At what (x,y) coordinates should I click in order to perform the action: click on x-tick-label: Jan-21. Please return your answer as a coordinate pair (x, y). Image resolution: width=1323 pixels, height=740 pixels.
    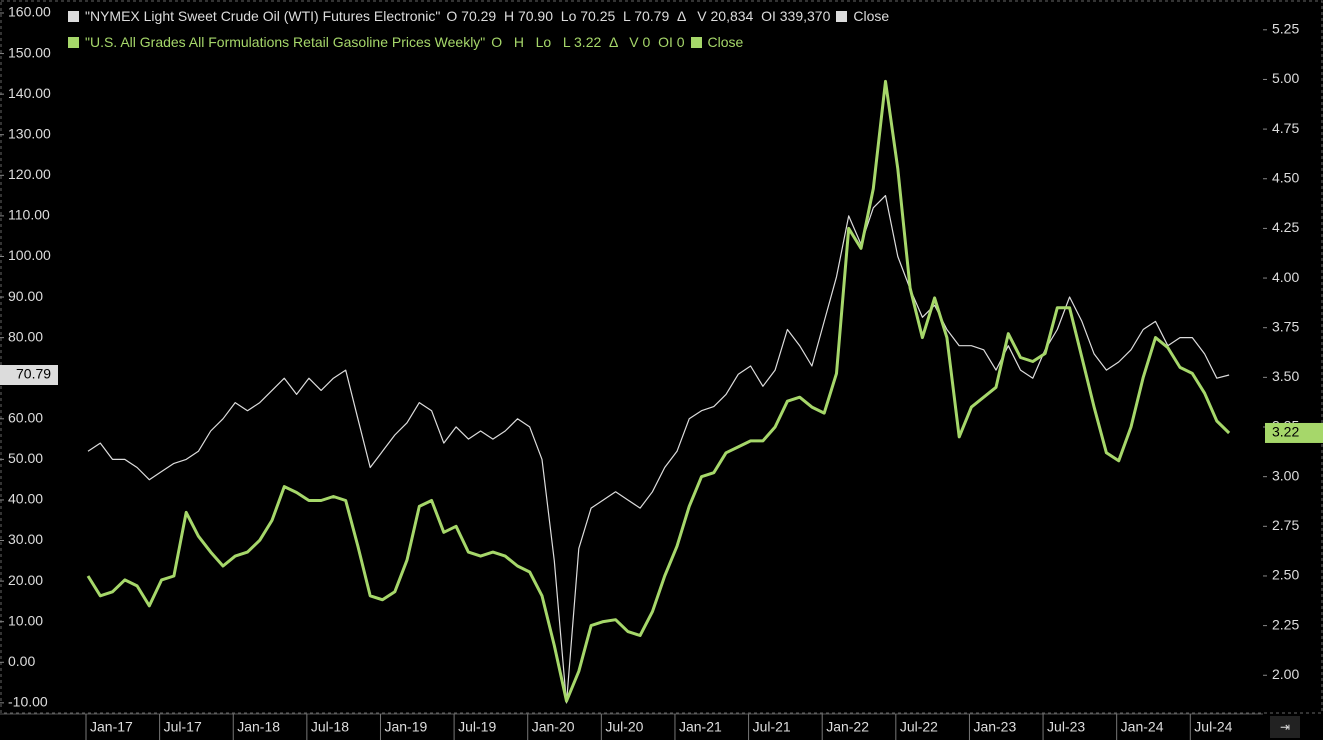
    Looking at the image, I should click on (700, 727).